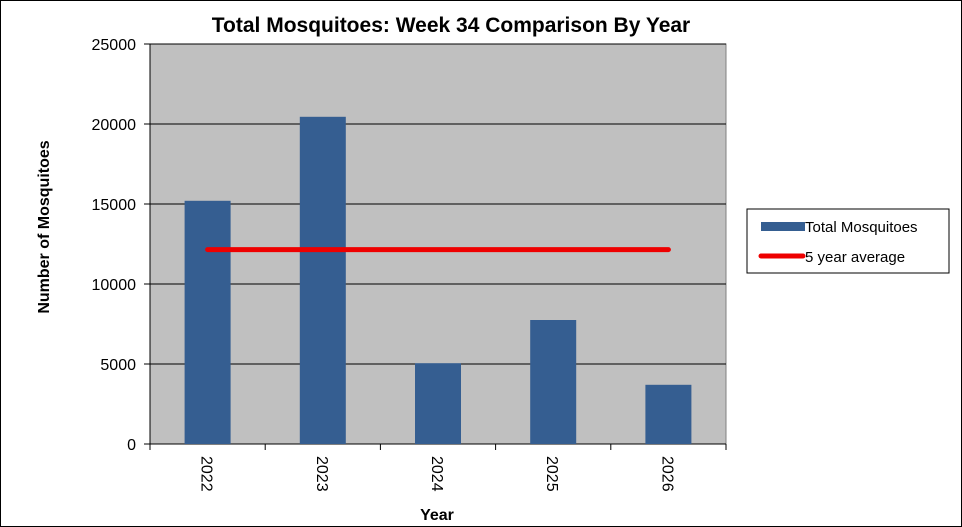  I want to click on x-tick-label: 2023, so click(321, 474).